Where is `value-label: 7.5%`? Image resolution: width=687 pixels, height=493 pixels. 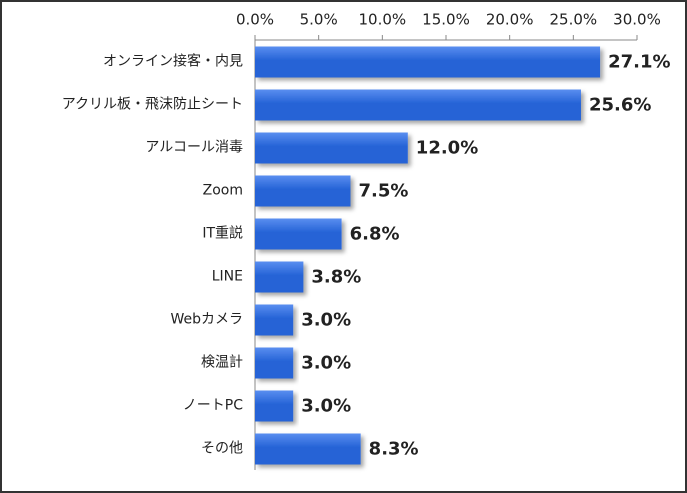 value-label: 7.5% is located at coordinates (384, 191).